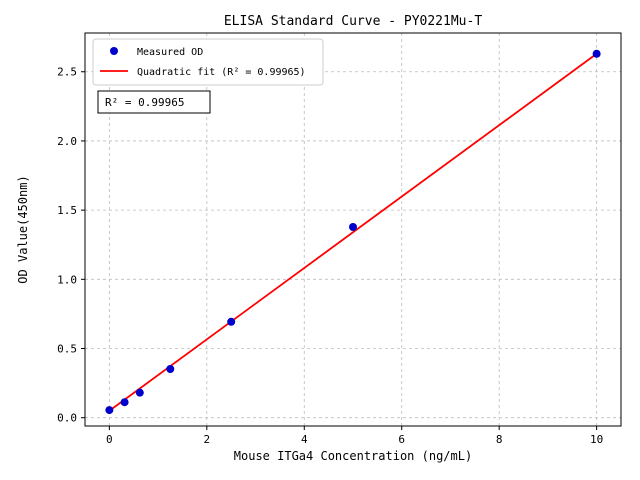 The width and height of the screenshot is (640, 480). What do you see at coordinates (67, 141) in the screenshot?
I see `y-tick-label: 2.0` at bounding box center [67, 141].